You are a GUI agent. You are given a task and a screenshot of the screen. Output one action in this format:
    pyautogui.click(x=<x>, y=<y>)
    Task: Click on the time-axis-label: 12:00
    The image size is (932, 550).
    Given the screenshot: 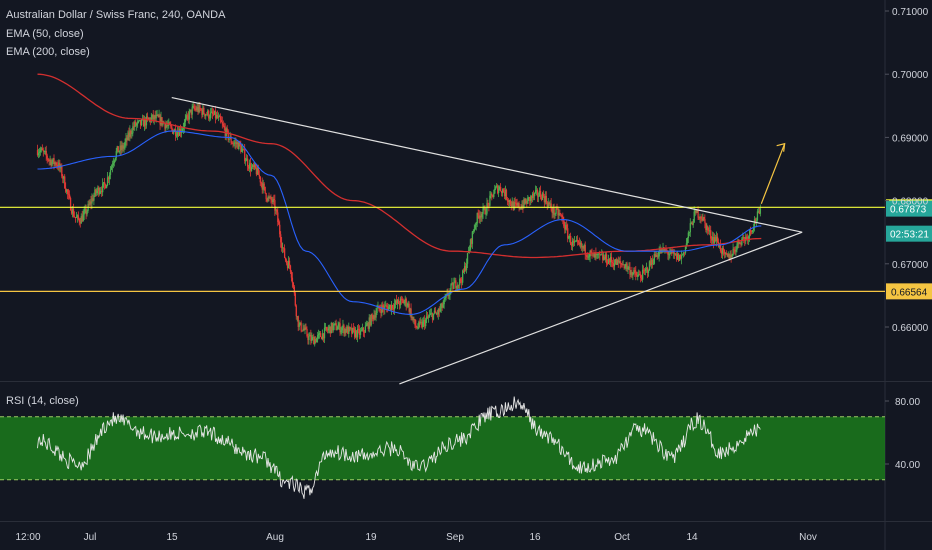 What is the action you would take?
    pyautogui.click(x=27, y=537)
    